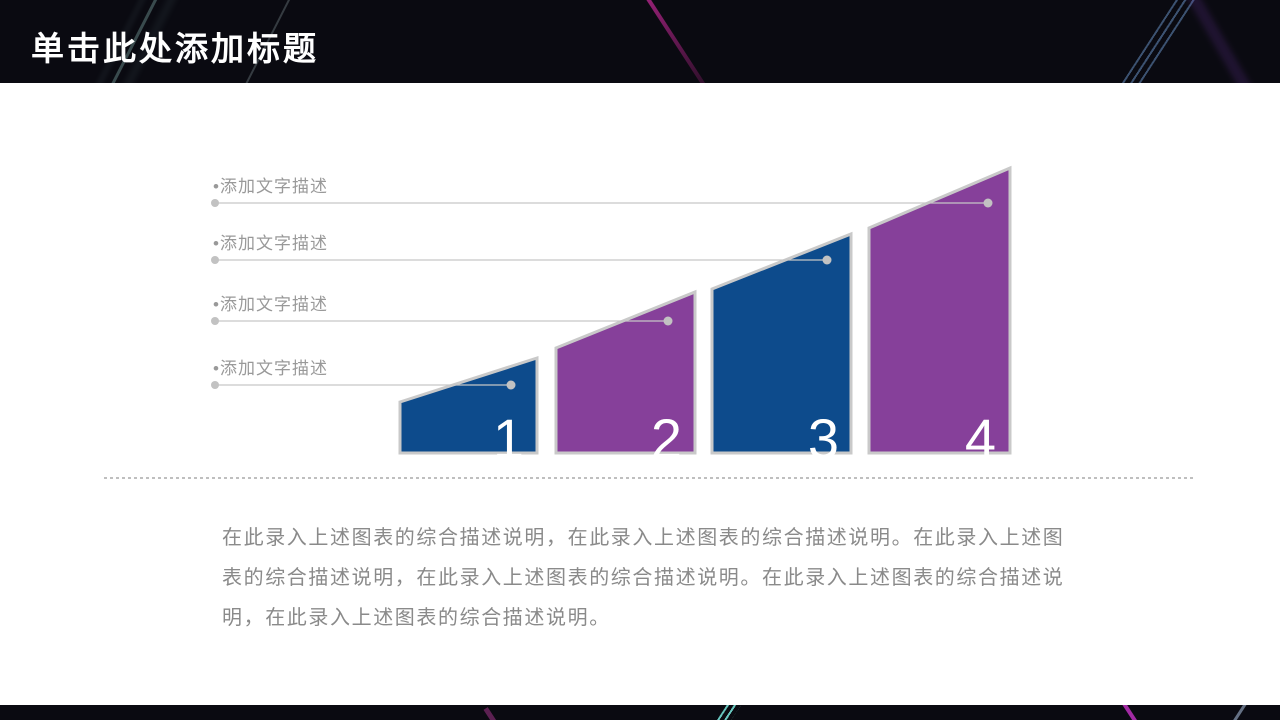 The image size is (1280, 720). I want to click on slide-title-placeholder: 单击此处添加标题, so click(175, 48).